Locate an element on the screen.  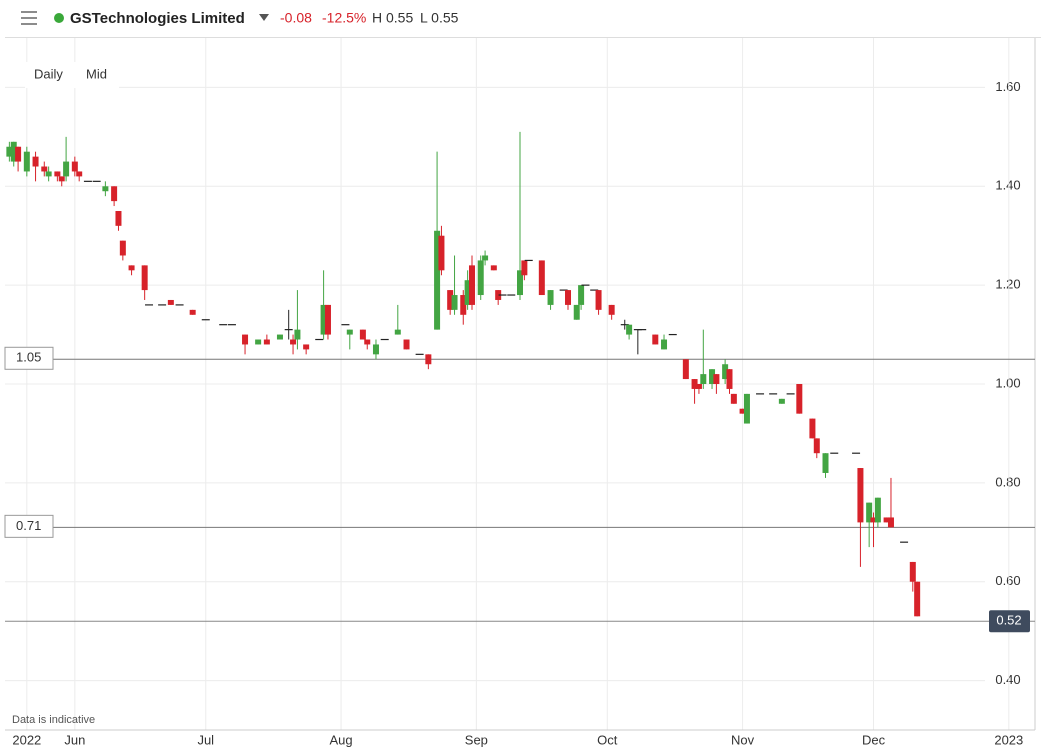
y-tick-label: 1.00 is located at coordinates (1007, 382).